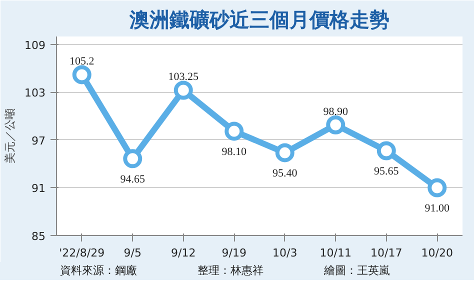 The image size is (474, 281). I want to click on data-label: 105.2, so click(82, 62).